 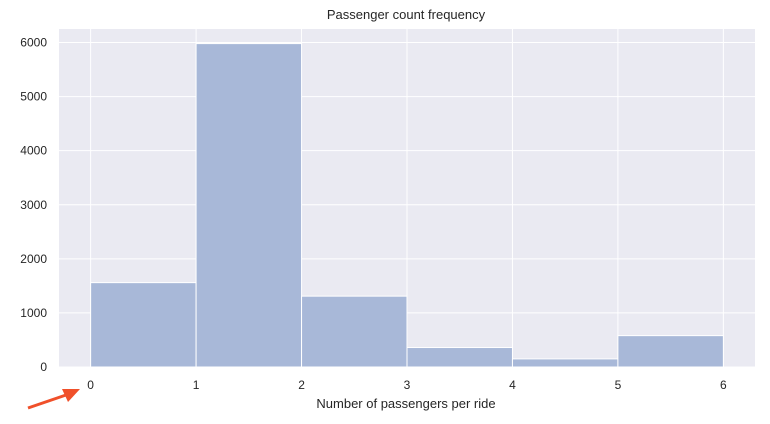 I want to click on x-tick-label: 4, so click(x=512, y=385).